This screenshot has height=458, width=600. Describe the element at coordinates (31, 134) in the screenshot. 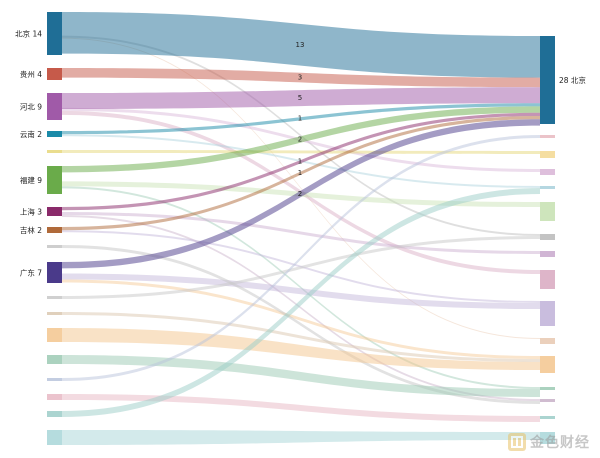

I see `source-node-label: 云南 2` at that location.